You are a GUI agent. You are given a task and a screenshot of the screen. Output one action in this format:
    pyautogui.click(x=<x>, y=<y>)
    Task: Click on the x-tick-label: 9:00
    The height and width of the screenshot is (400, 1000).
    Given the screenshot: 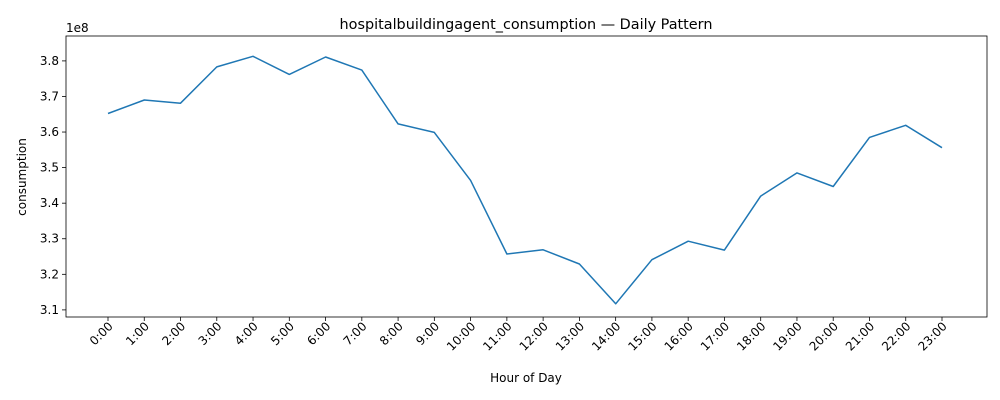 What is the action you would take?
    pyautogui.click(x=427, y=333)
    